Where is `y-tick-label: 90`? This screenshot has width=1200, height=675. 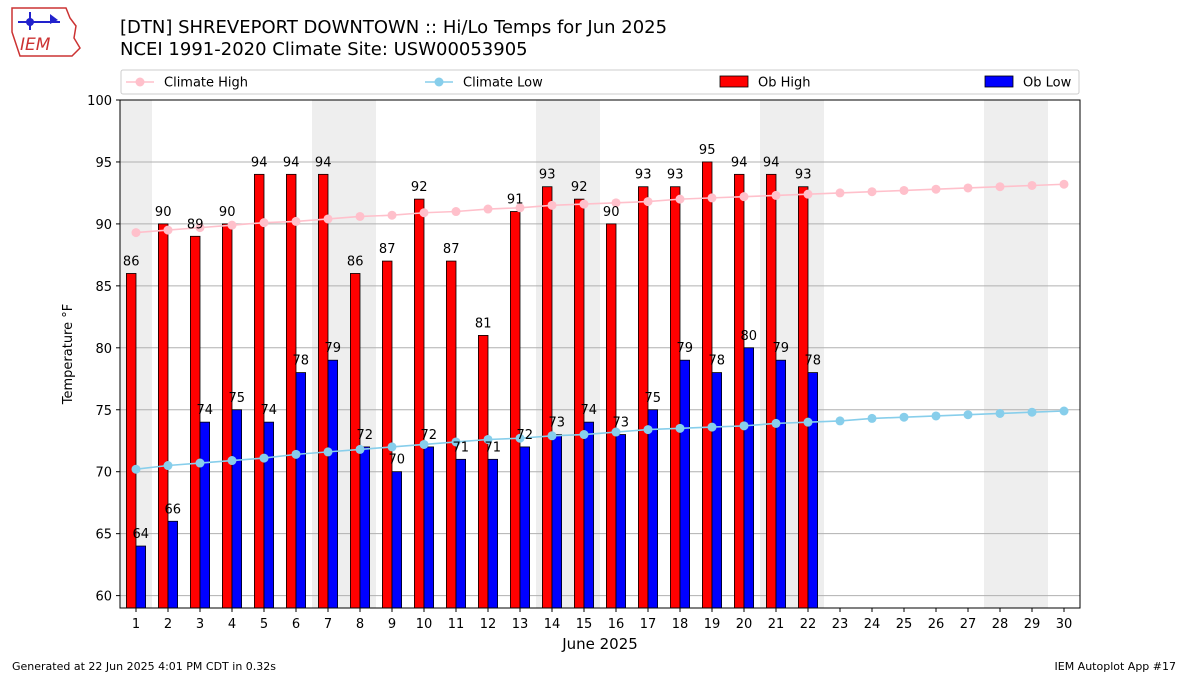 y-tick-label: 90 is located at coordinates (103, 225).